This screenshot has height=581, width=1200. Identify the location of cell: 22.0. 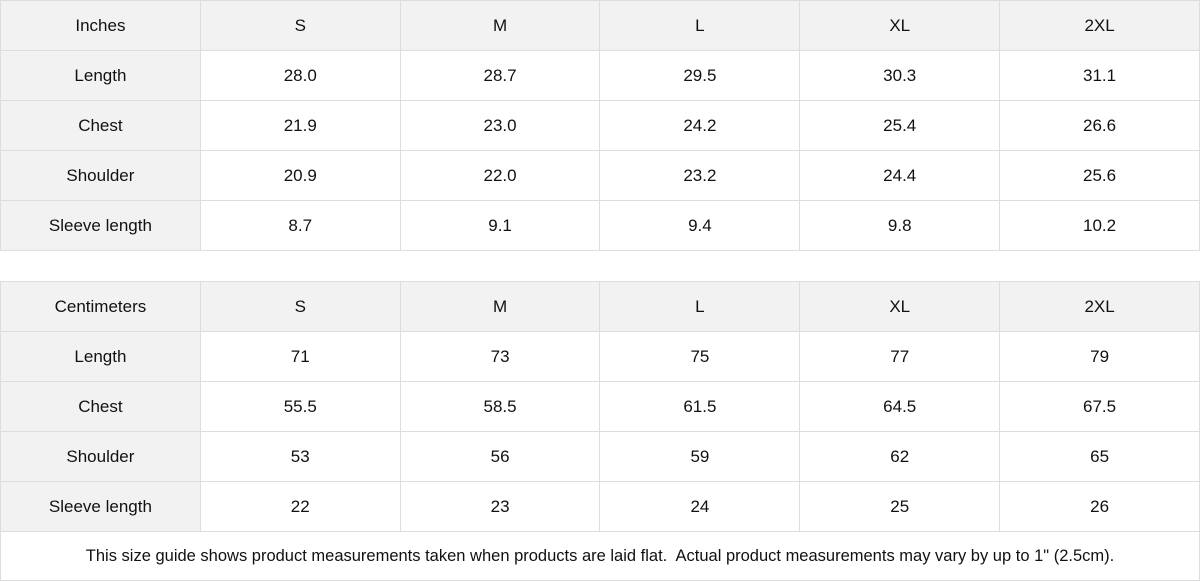
(500, 175).